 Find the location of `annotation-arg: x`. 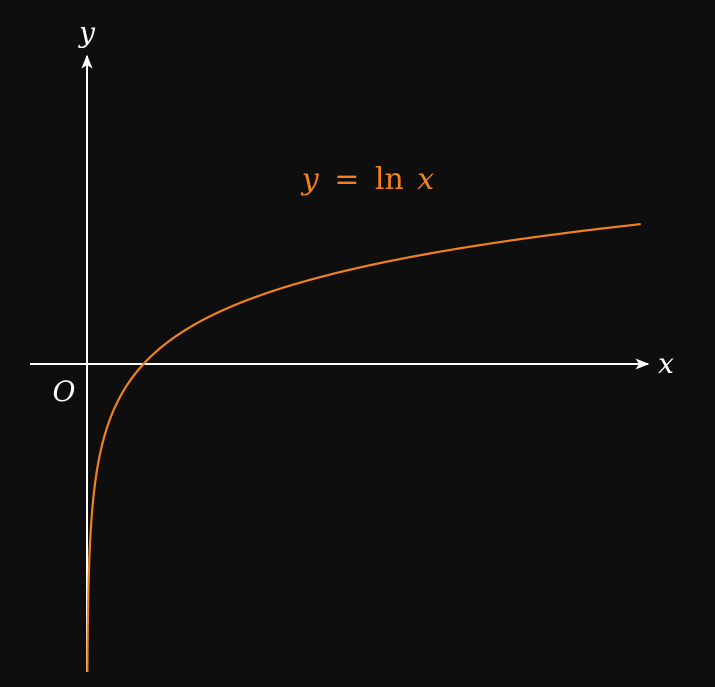

annotation-arg: x is located at coordinates (425, 179).